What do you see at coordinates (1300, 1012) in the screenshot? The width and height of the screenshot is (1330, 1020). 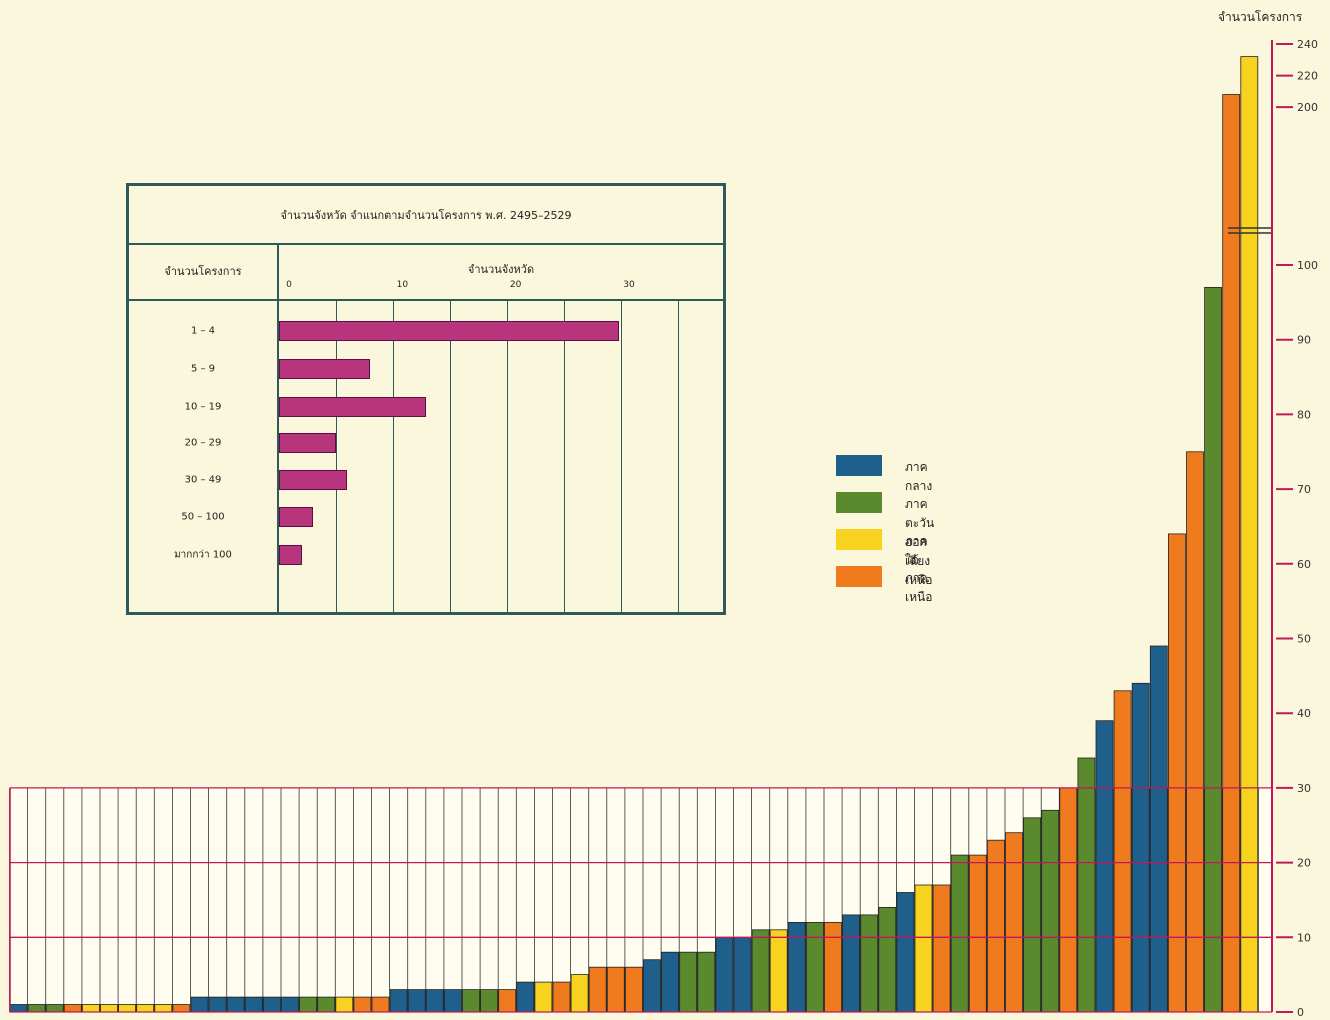 I see `y-tick-label: 0` at bounding box center [1300, 1012].